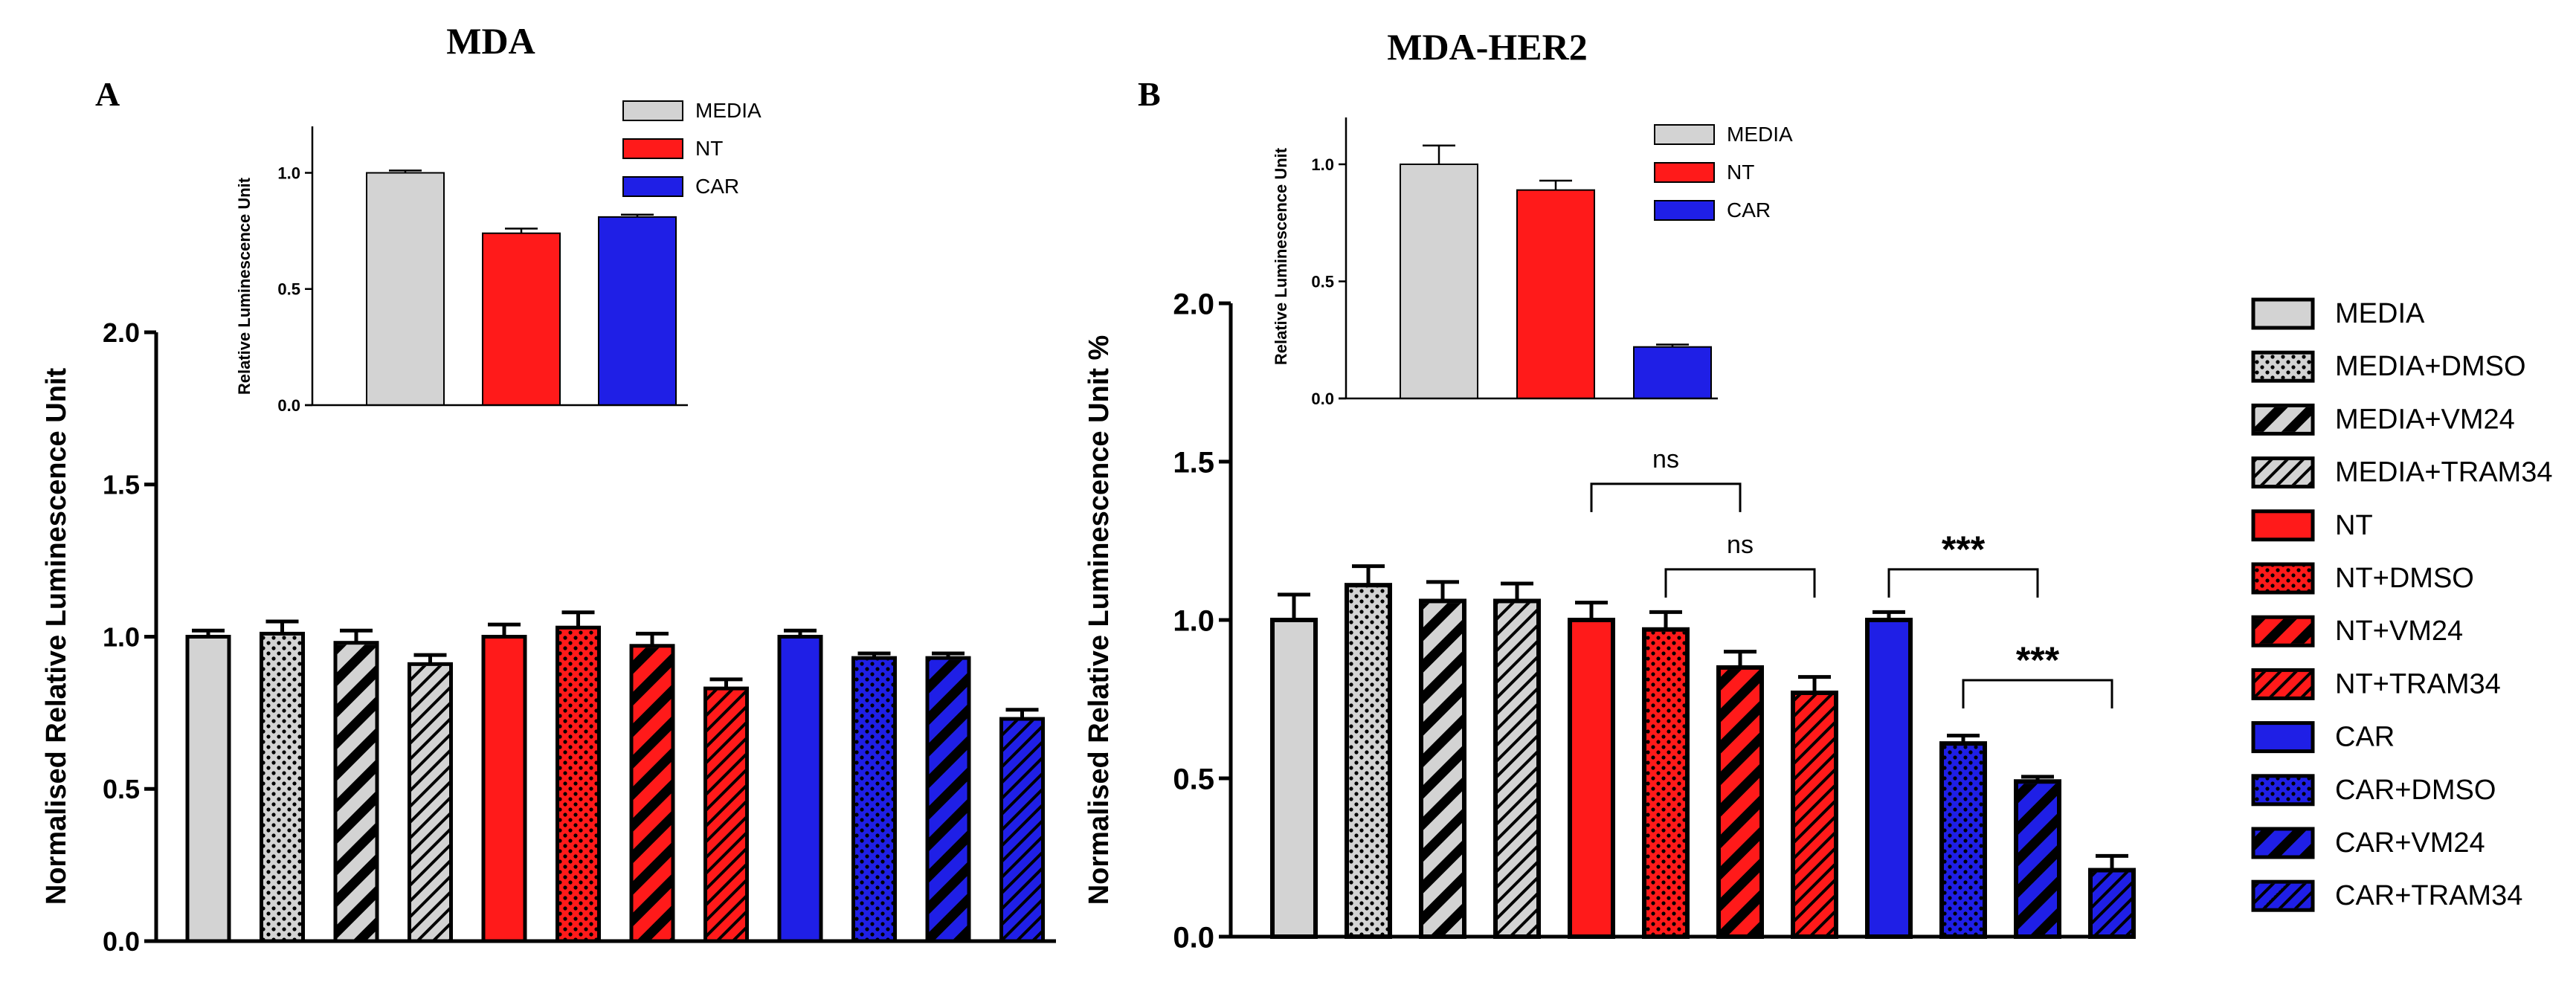 Image resolution: width=2576 pixels, height=982 pixels. What do you see at coordinates (1684, 134) in the screenshot?
I see `b-inset-legend-swatch-media` at bounding box center [1684, 134].